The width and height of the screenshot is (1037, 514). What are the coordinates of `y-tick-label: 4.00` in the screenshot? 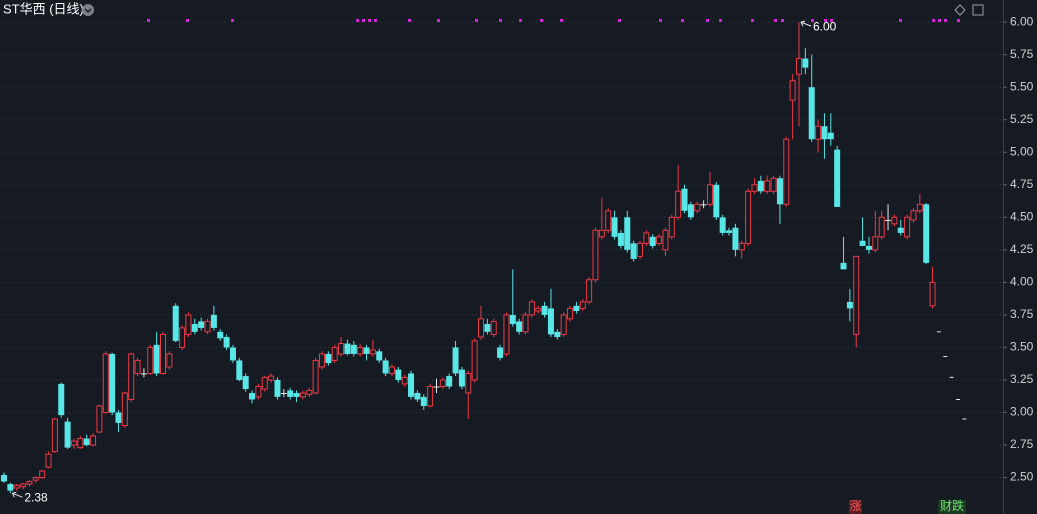 It's located at (1022, 282).